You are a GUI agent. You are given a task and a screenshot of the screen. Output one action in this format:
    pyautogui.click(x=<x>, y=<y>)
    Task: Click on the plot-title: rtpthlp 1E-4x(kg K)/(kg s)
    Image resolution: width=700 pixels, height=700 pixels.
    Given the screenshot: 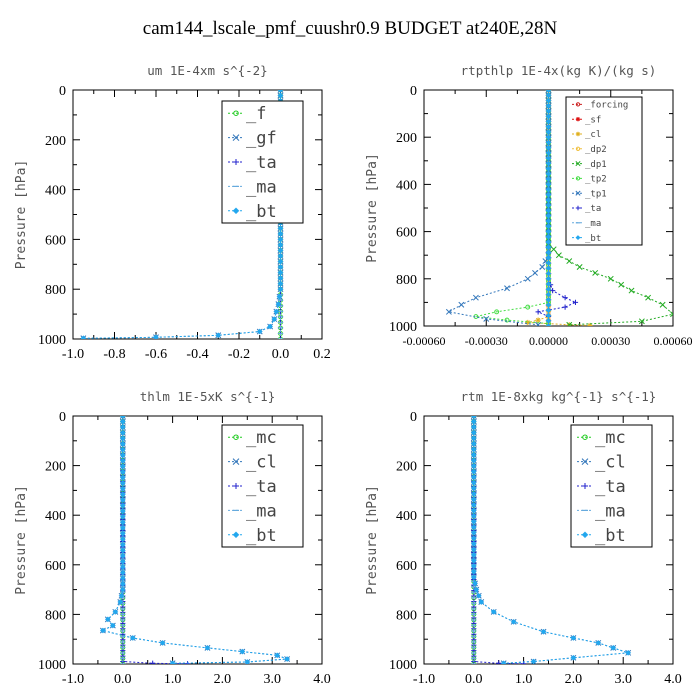 What is the action you would take?
    pyautogui.click(x=559, y=70)
    